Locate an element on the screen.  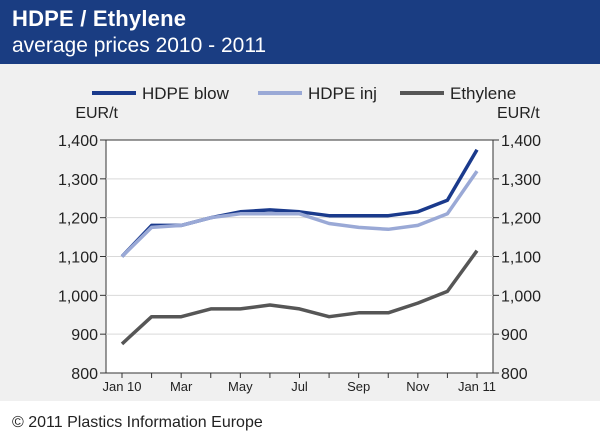
x-tick-label: Jan 11 is located at coordinates (477, 386).